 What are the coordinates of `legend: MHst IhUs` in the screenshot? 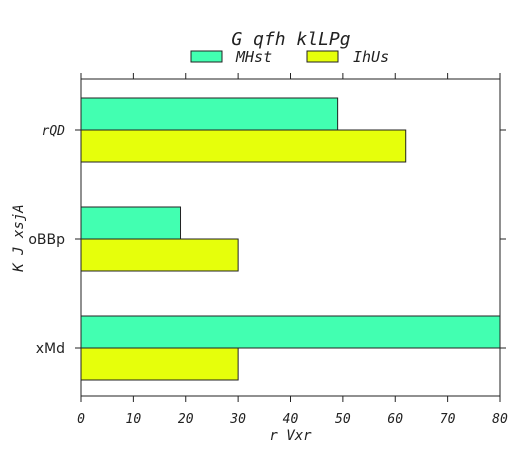 It's located at (289, 57).